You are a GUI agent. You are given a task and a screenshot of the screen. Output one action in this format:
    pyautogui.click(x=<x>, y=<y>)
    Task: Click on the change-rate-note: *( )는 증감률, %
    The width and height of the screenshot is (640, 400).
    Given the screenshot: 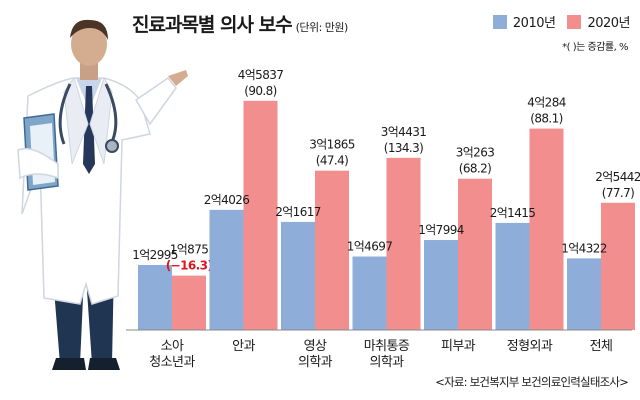 What is the action you would take?
    pyautogui.click(x=595, y=47)
    